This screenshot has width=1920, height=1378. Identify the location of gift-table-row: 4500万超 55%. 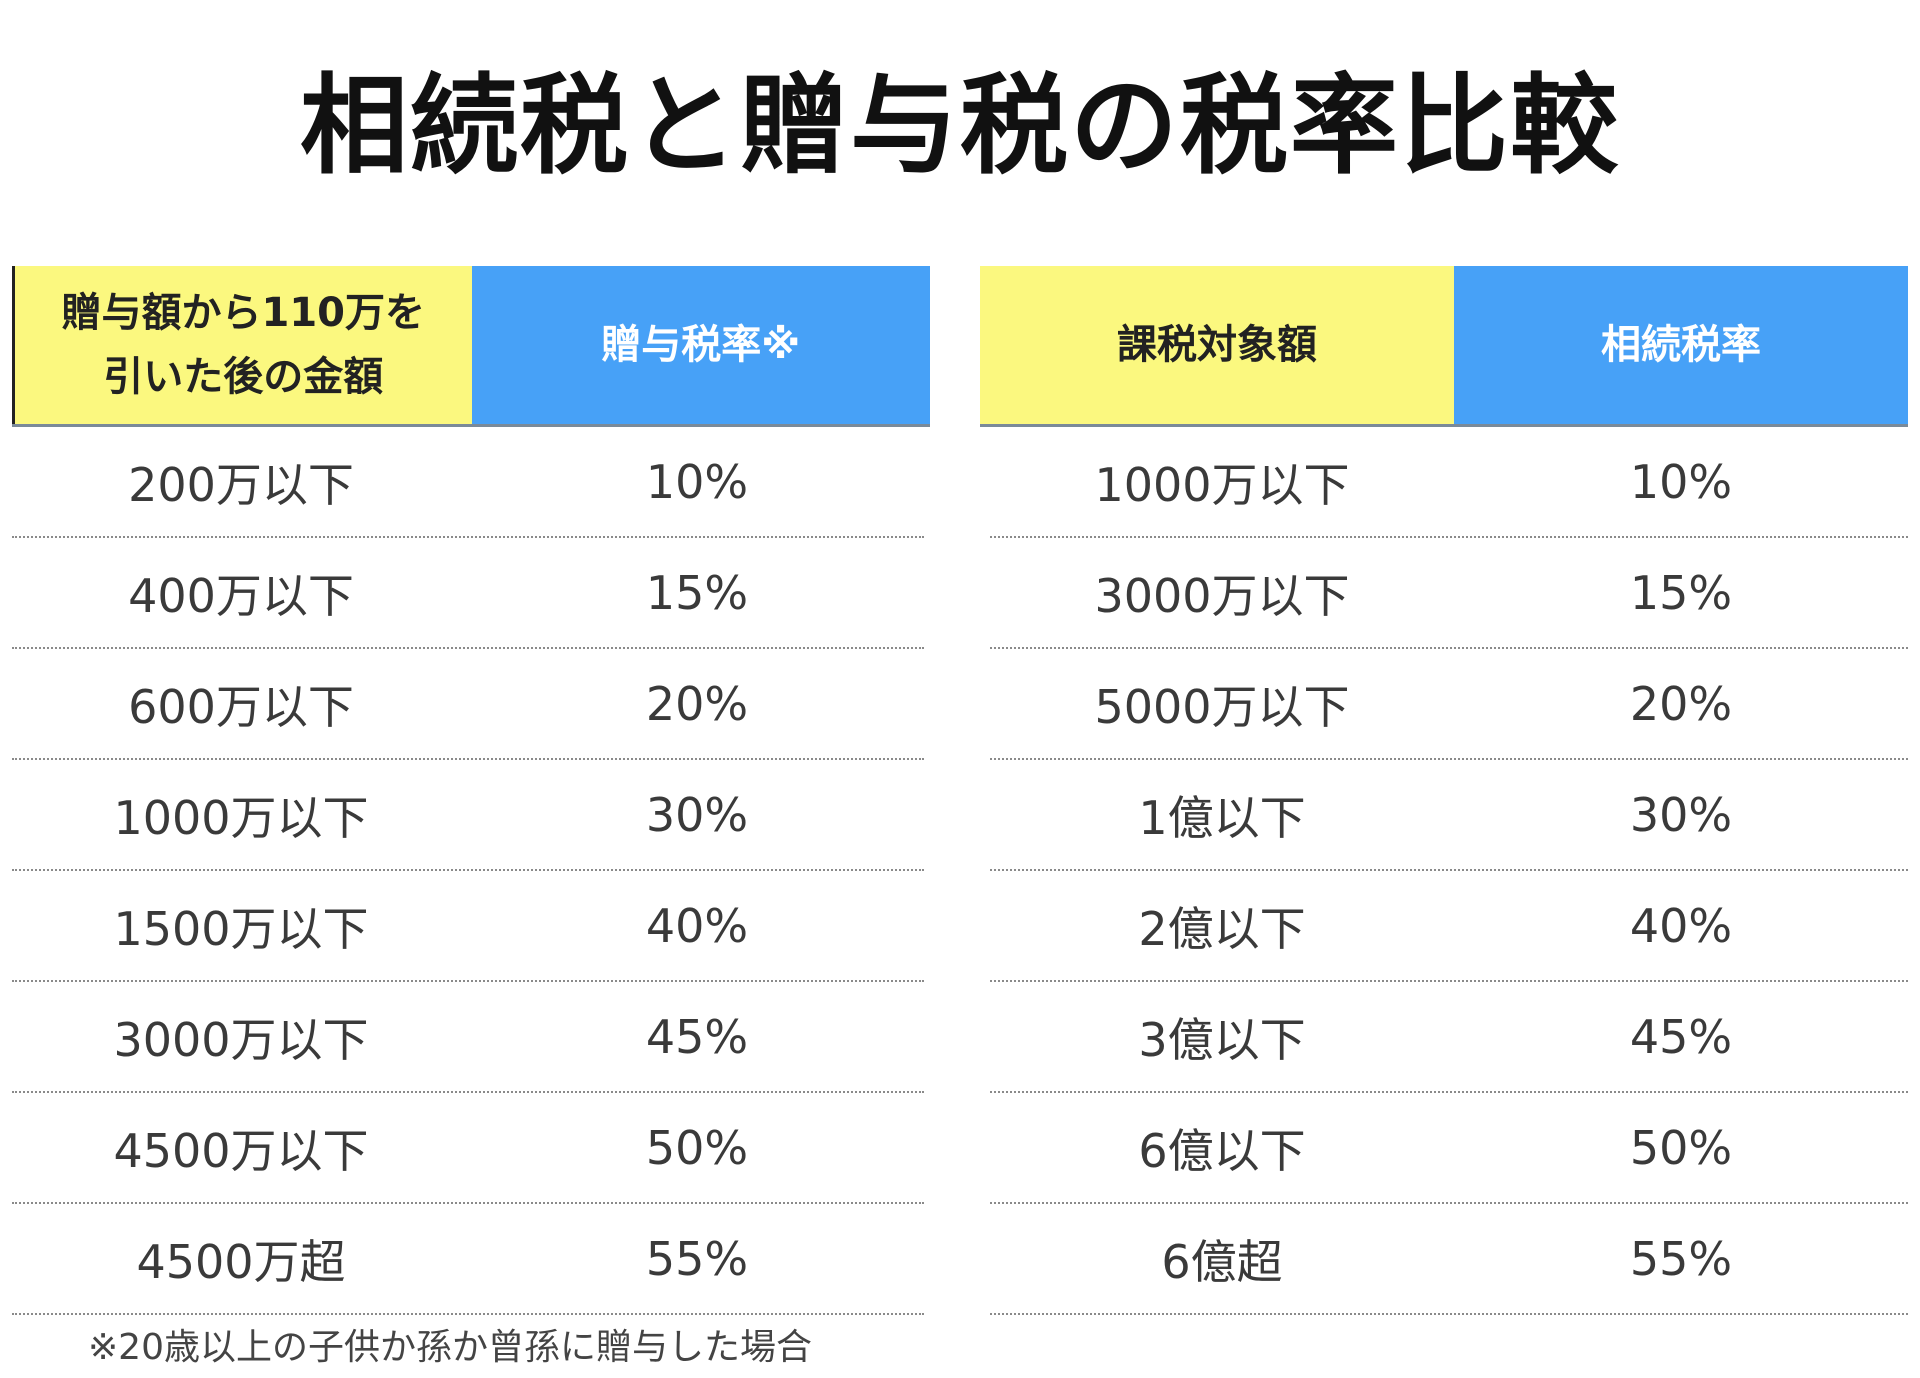
(468, 1260).